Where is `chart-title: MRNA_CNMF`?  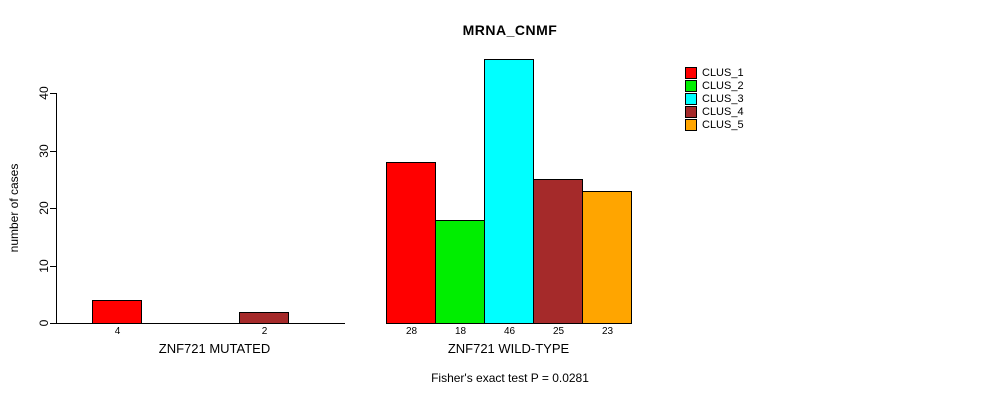
chart-title: MRNA_CNMF is located at coordinates (510, 30).